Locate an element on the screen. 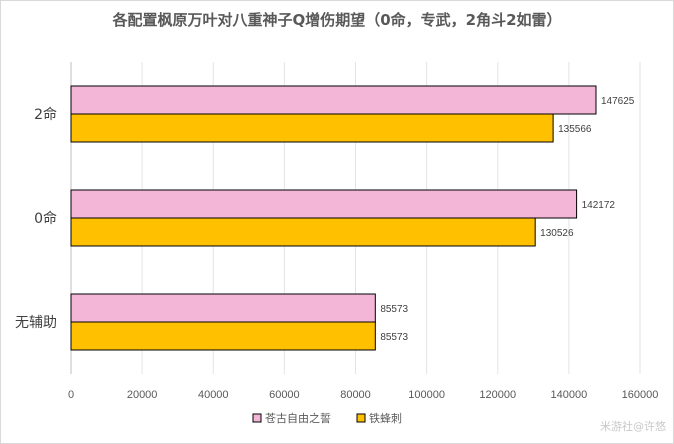 This screenshot has width=674, height=444. category-label: 2命 is located at coordinates (45, 114).